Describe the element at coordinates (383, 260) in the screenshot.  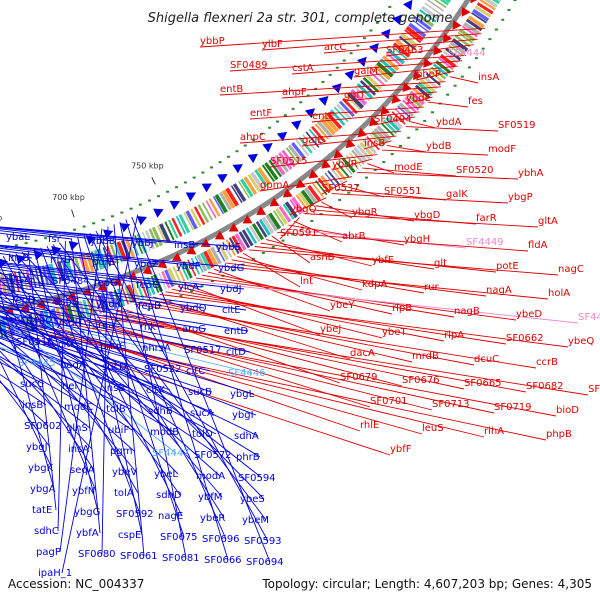
I see `gene-label: ybfE` at that location.